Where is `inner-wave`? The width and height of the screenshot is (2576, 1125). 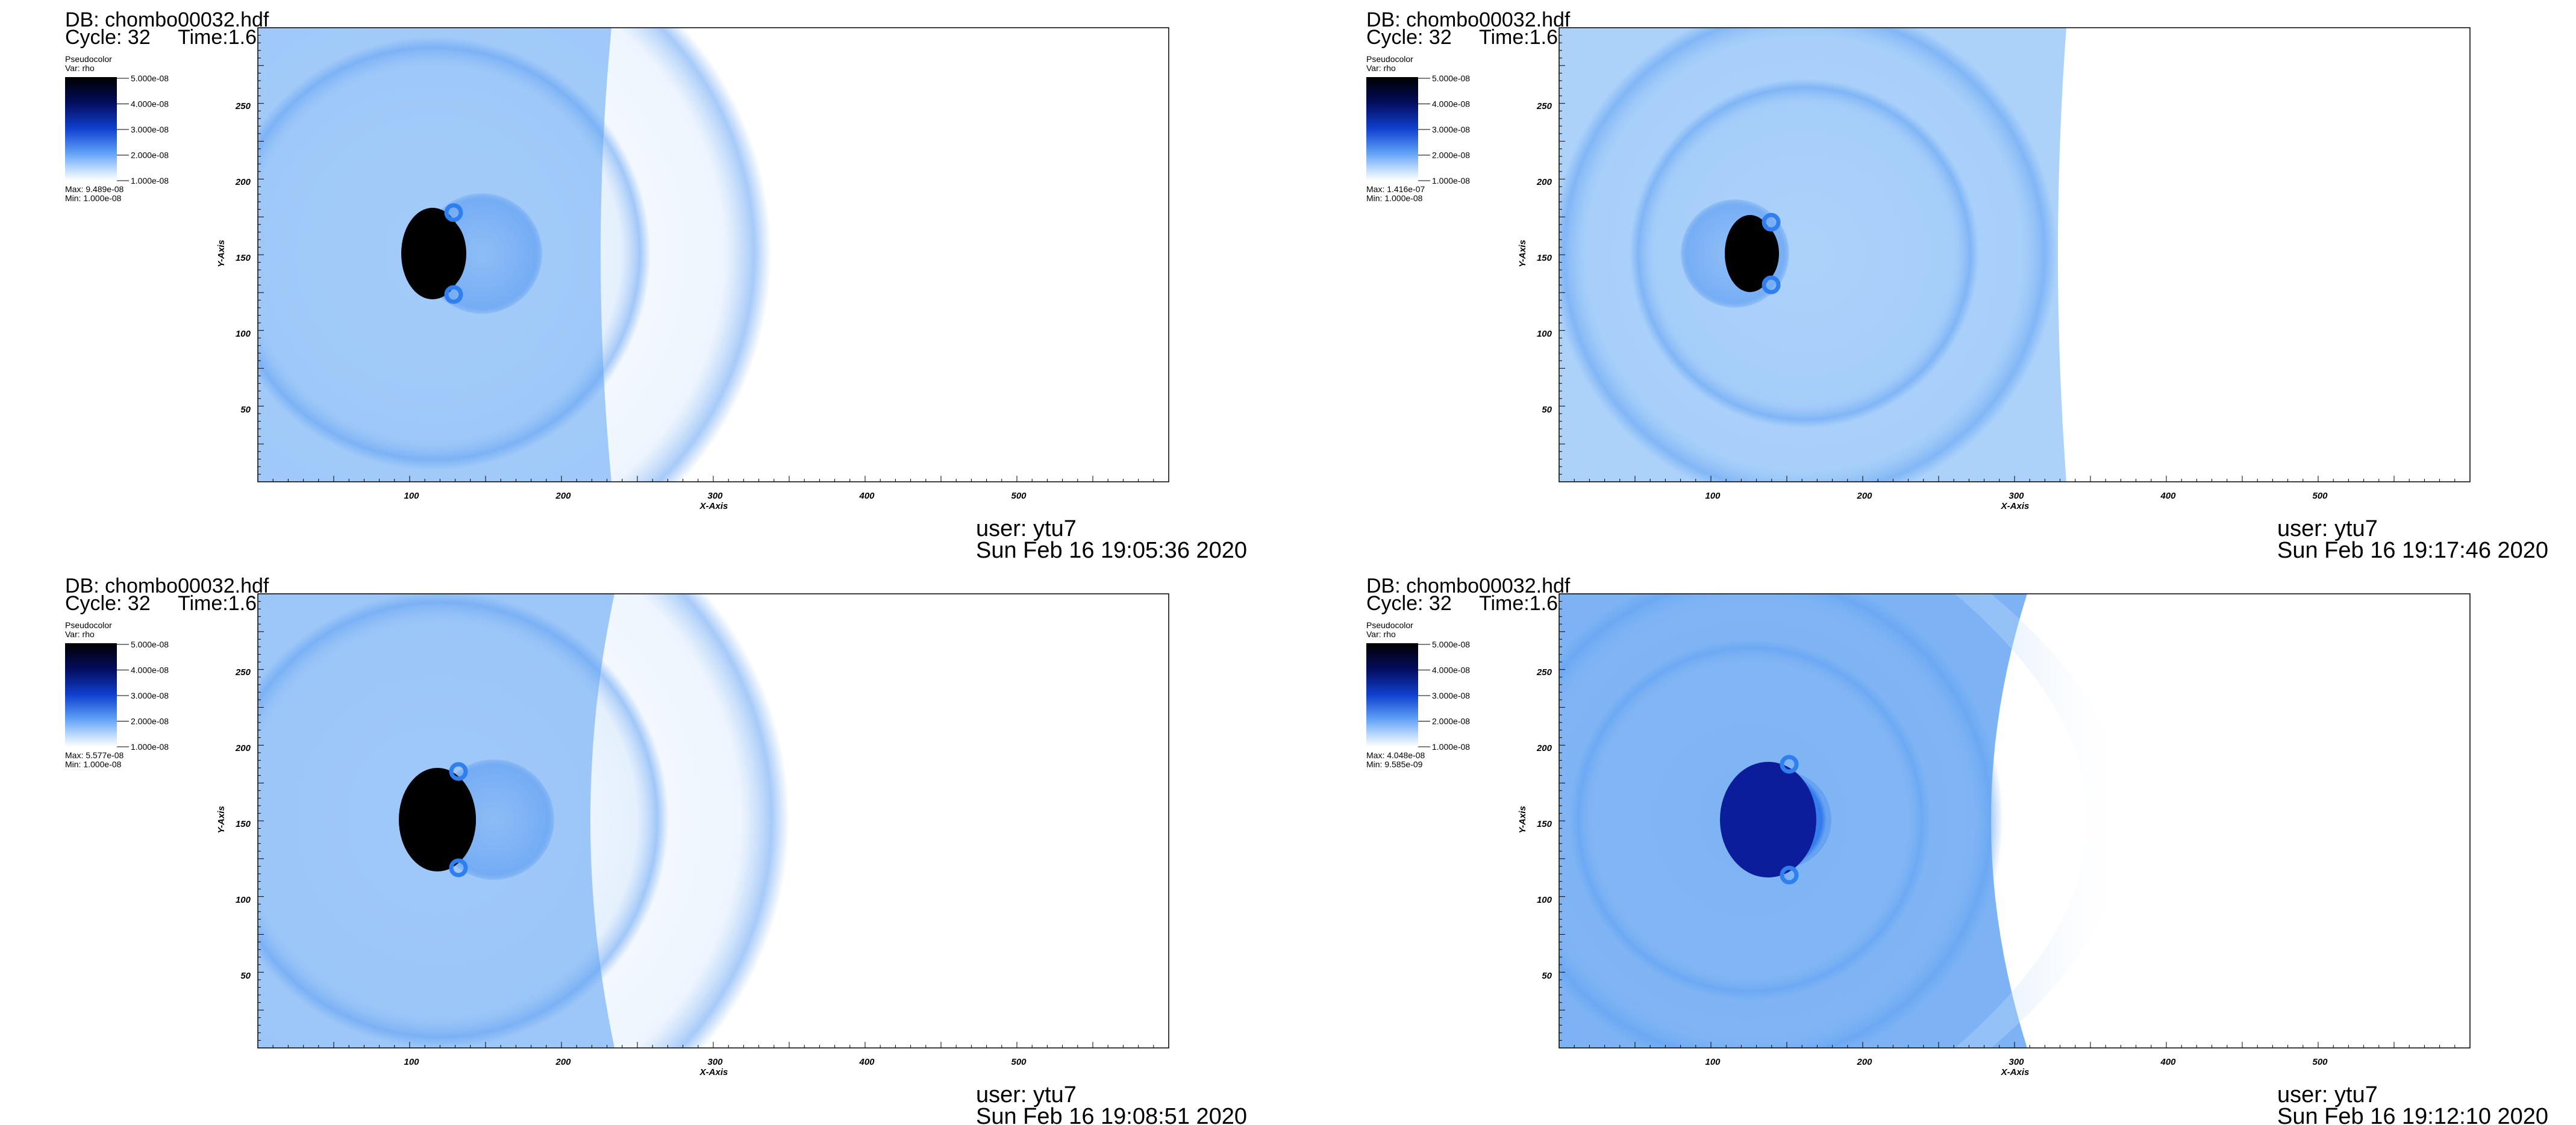 inner-wave is located at coordinates (1805, 253).